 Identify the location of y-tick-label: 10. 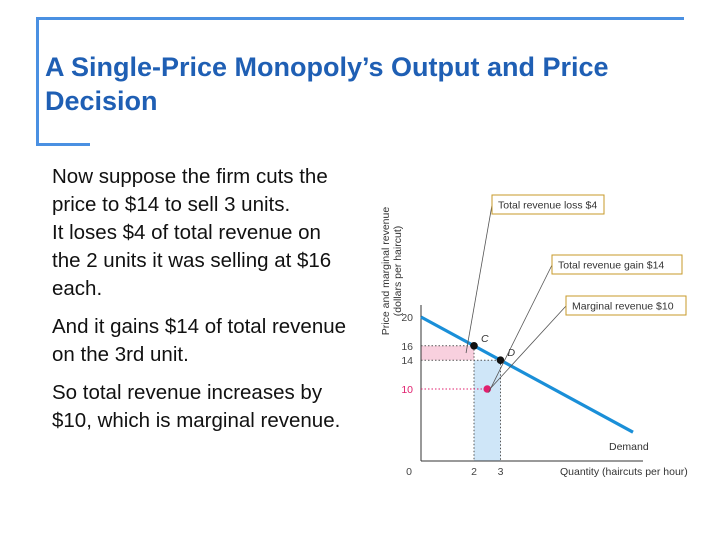
(407, 390).